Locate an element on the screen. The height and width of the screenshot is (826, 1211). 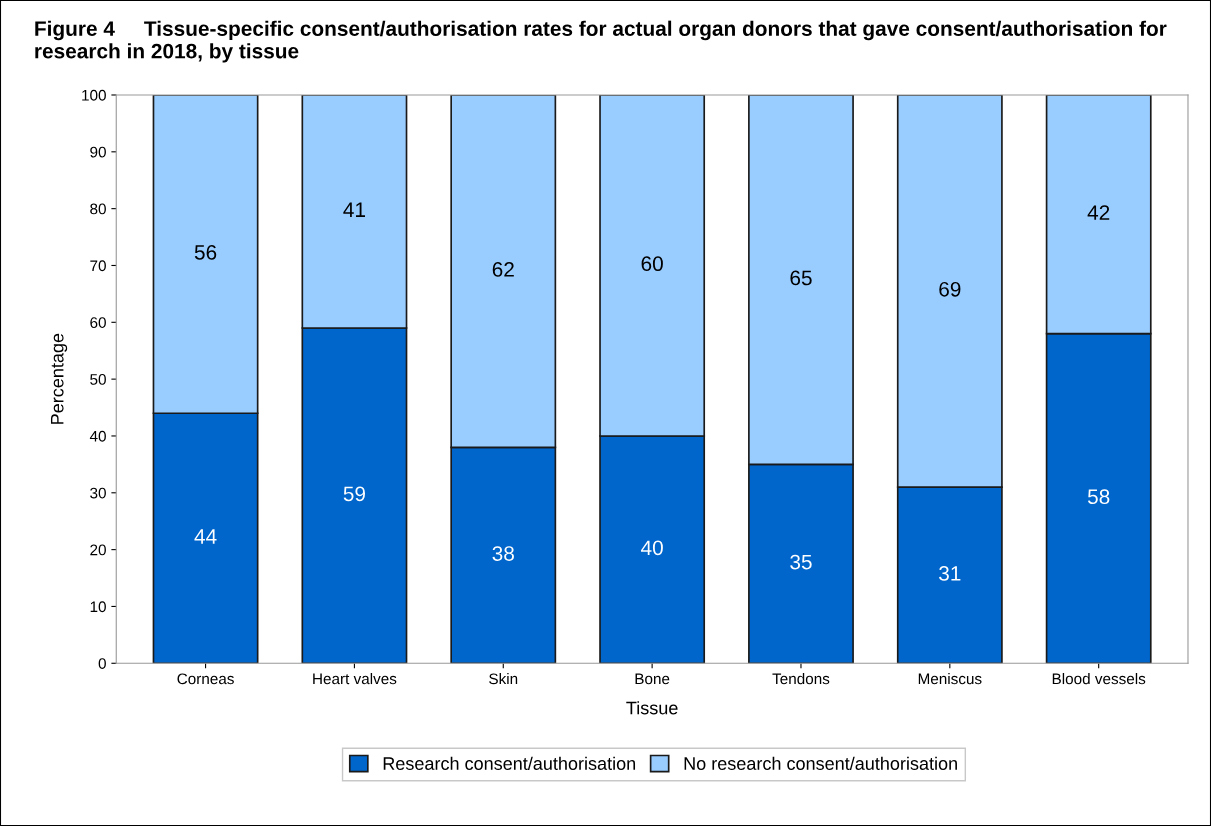
data-label: 69 is located at coordinates (950, 289).